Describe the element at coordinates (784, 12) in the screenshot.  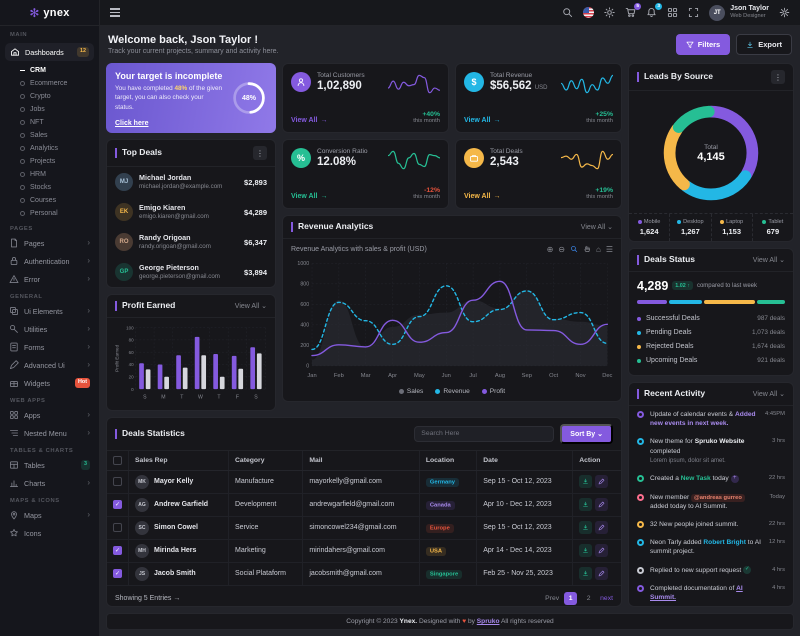
I see `settings-gear-icon` at that location.